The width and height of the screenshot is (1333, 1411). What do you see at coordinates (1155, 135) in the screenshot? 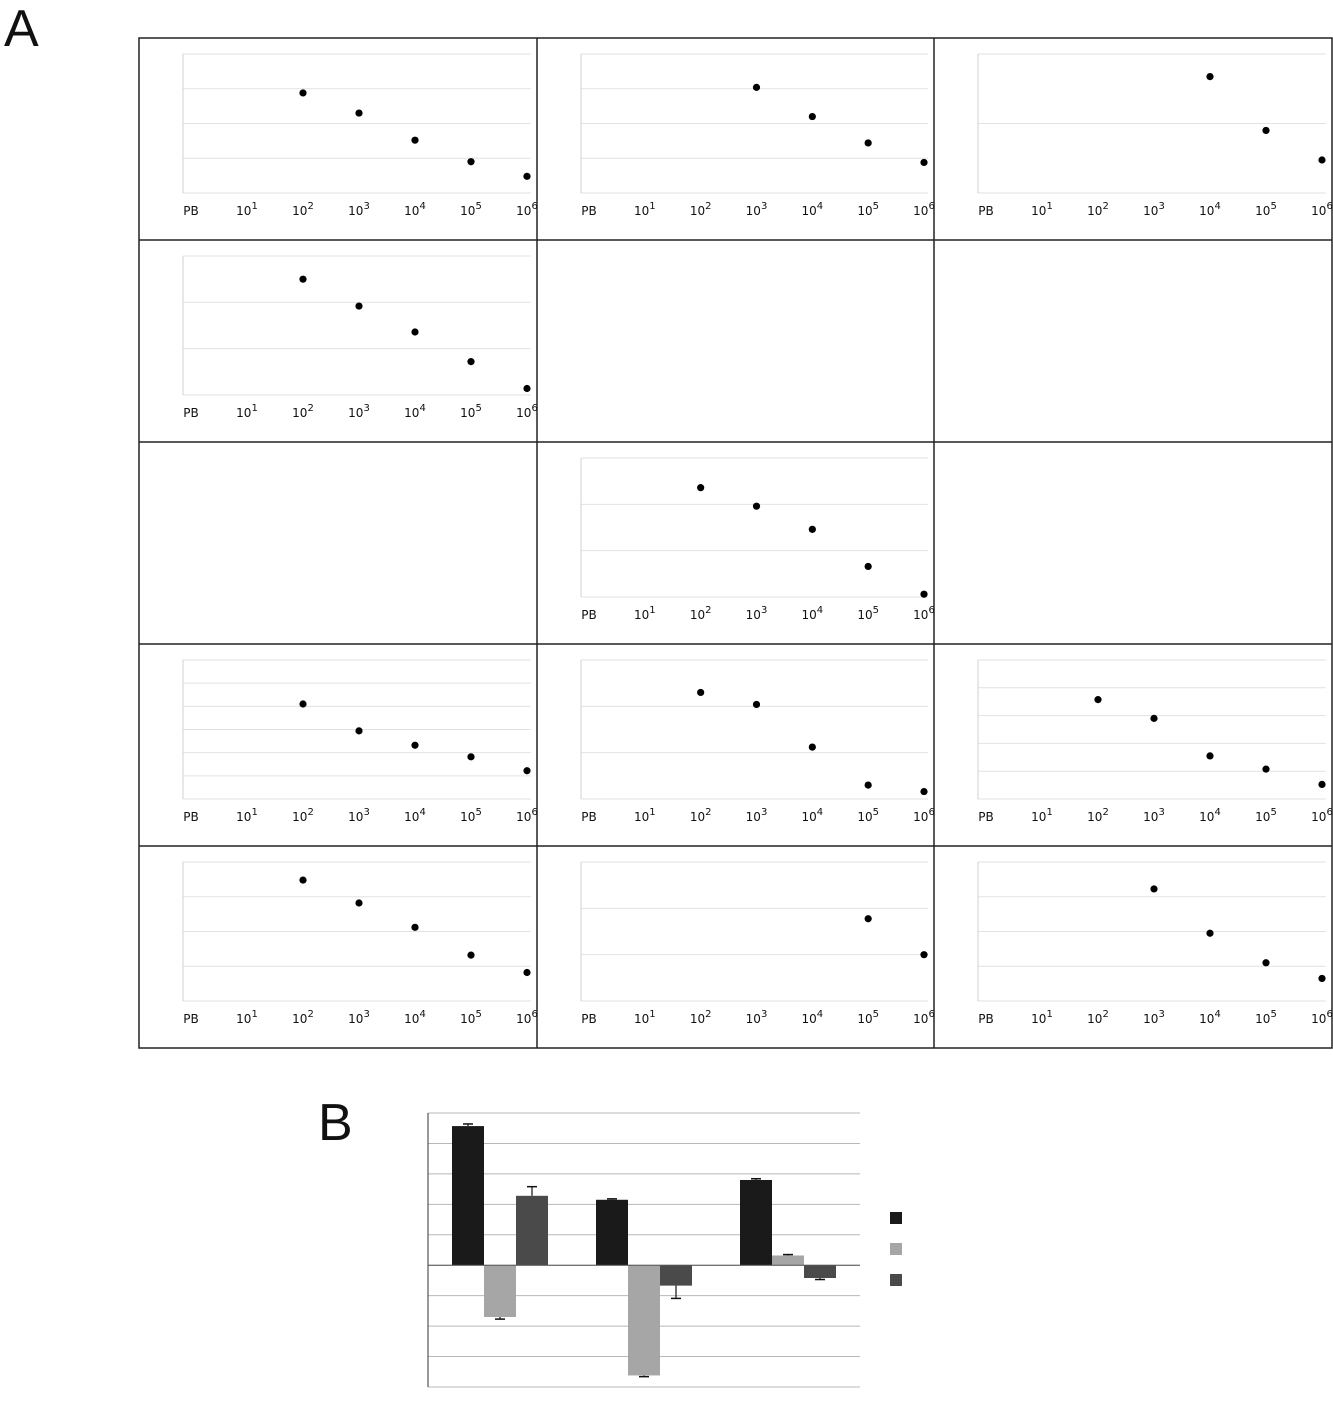
I see `panel-pax3-rd: PB 10¹ 10² 10³ 10⁴ 10⁵ 10⁶` at bounding box center [1155, 135].